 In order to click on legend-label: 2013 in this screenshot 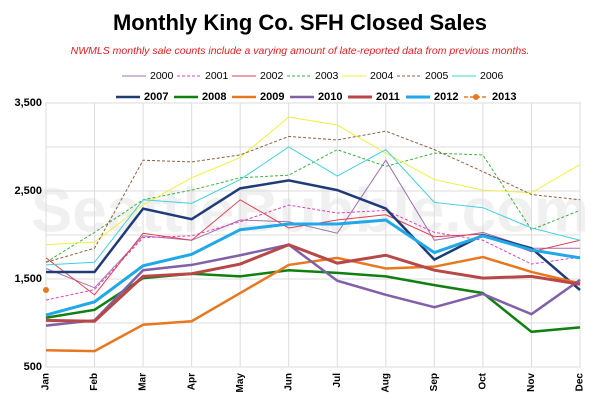, I will do `click(504, 97)`.